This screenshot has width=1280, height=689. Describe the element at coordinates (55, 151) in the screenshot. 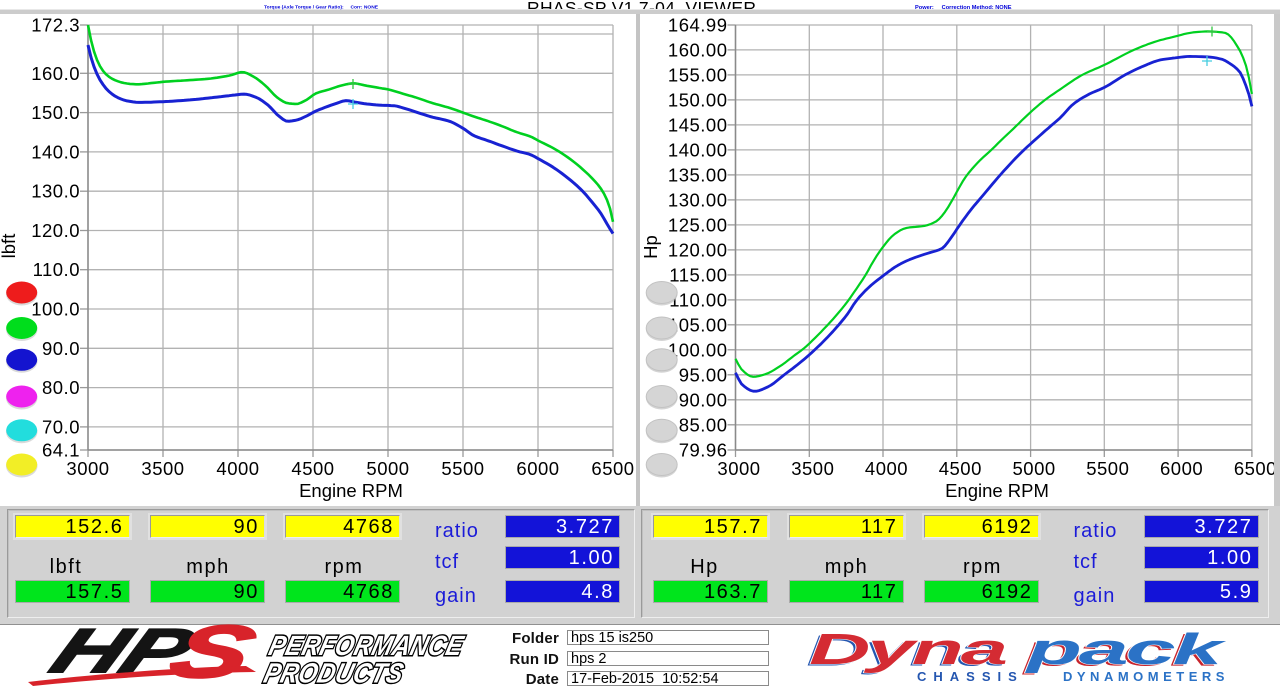

I see `svg-text: 140.0` at that location.